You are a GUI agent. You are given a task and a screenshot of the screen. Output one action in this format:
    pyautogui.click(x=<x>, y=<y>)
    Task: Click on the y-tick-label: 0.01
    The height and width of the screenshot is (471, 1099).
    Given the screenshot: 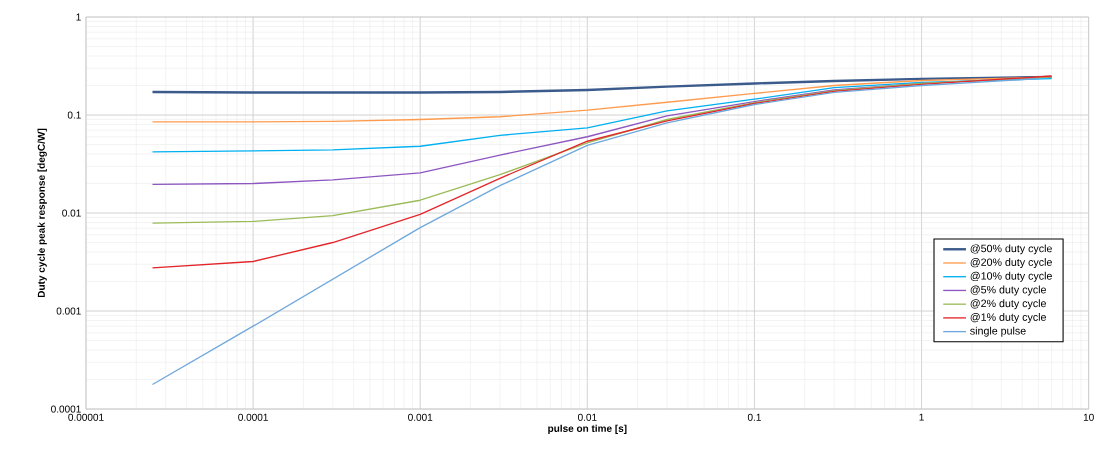 What is the action you would take?
    pyautogui.click(x=71, y=213)
    